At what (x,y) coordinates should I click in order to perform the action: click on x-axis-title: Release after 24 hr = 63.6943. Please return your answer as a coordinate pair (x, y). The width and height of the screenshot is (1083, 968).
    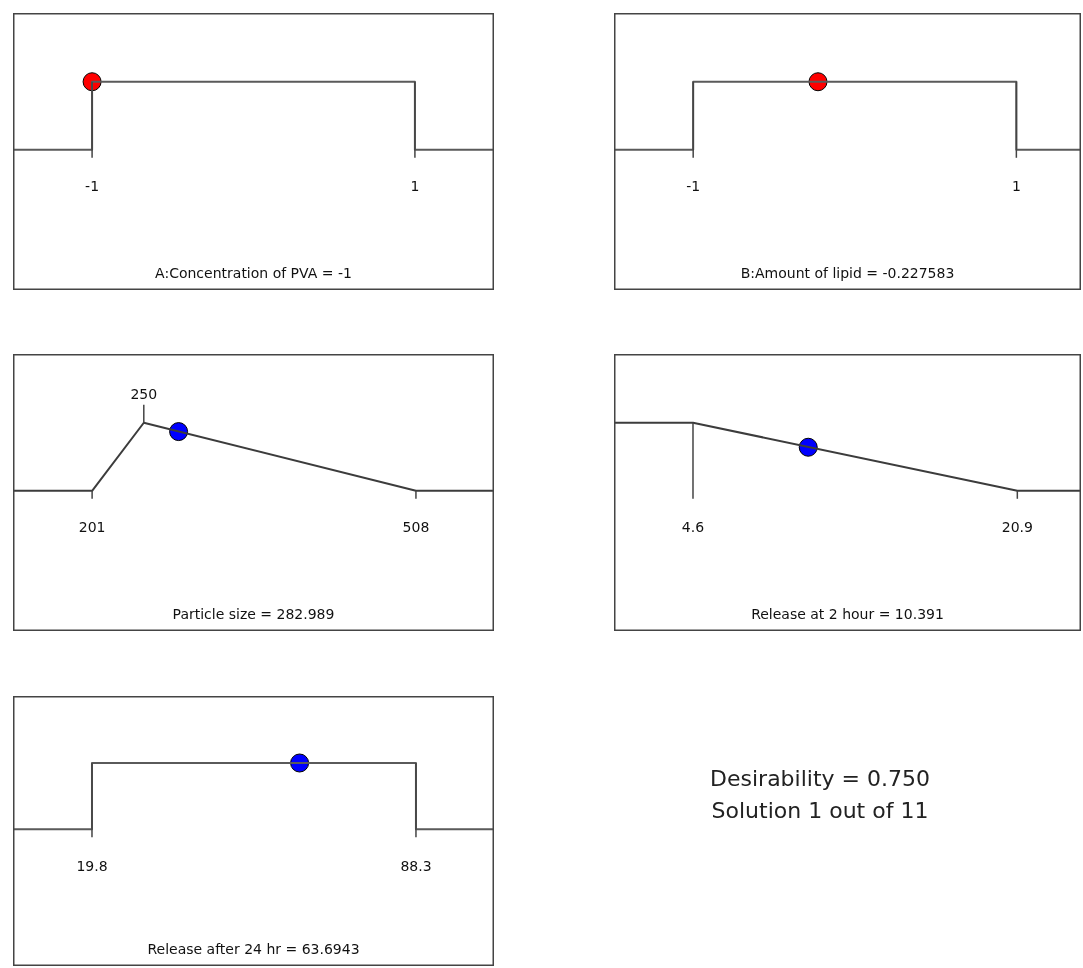
    Looking at the image, I should click on (253, 948).